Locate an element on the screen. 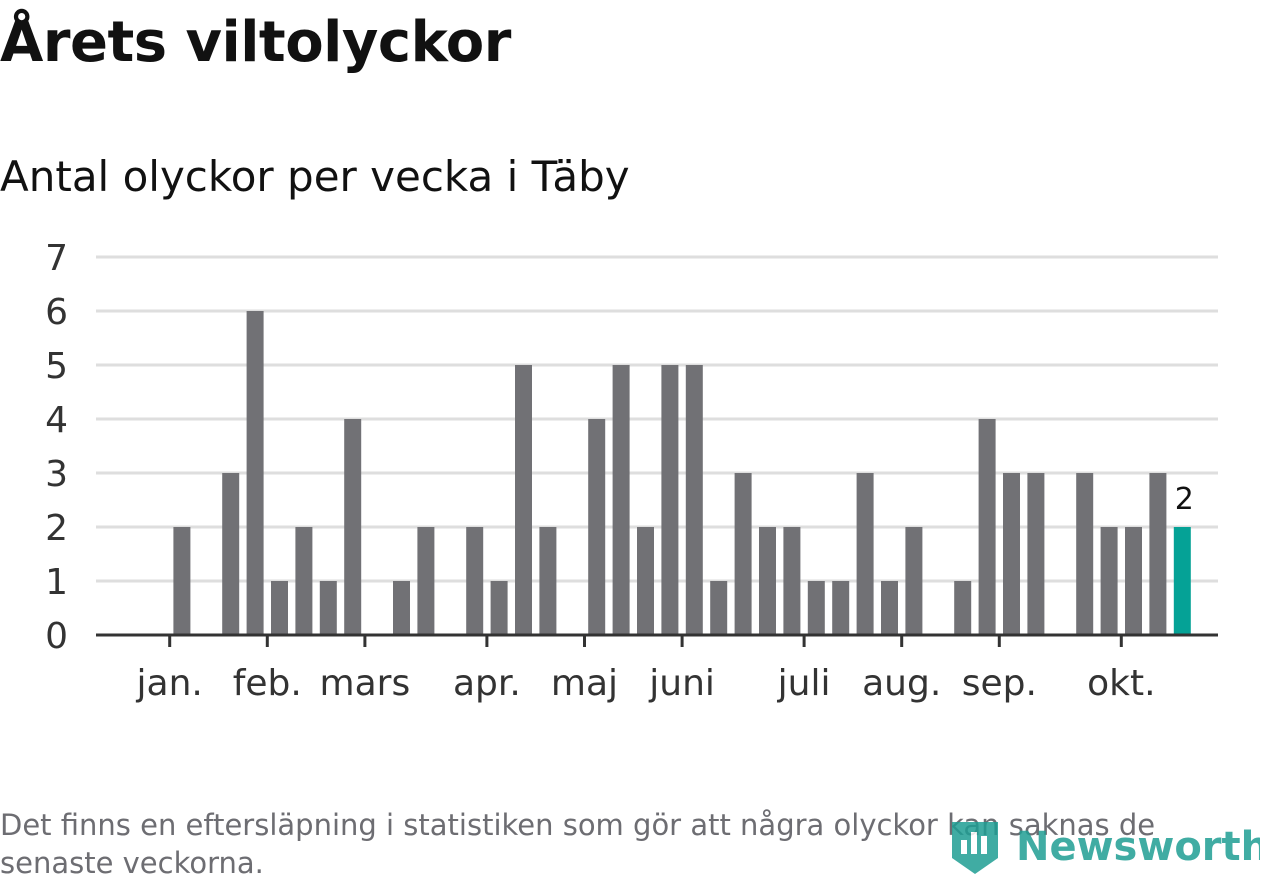 Image resolution: width=1262 pixels, height=879 pixels. y-tick-label: 7 is located at coordinates (56, 258).